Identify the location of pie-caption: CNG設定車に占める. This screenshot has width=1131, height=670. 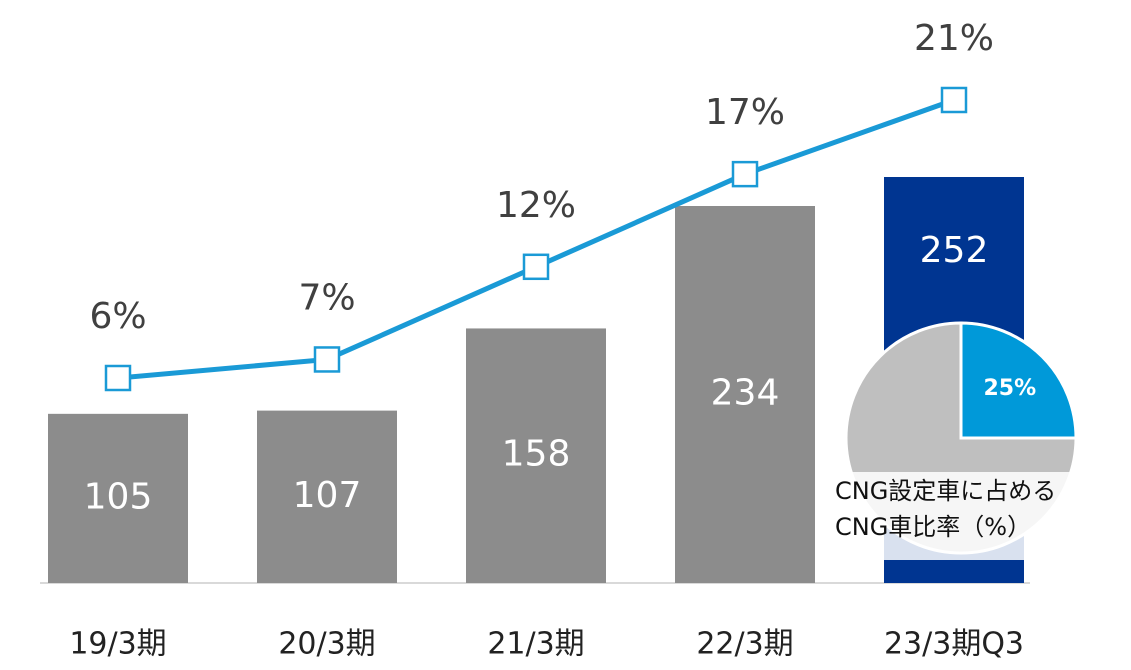
(945, 491).